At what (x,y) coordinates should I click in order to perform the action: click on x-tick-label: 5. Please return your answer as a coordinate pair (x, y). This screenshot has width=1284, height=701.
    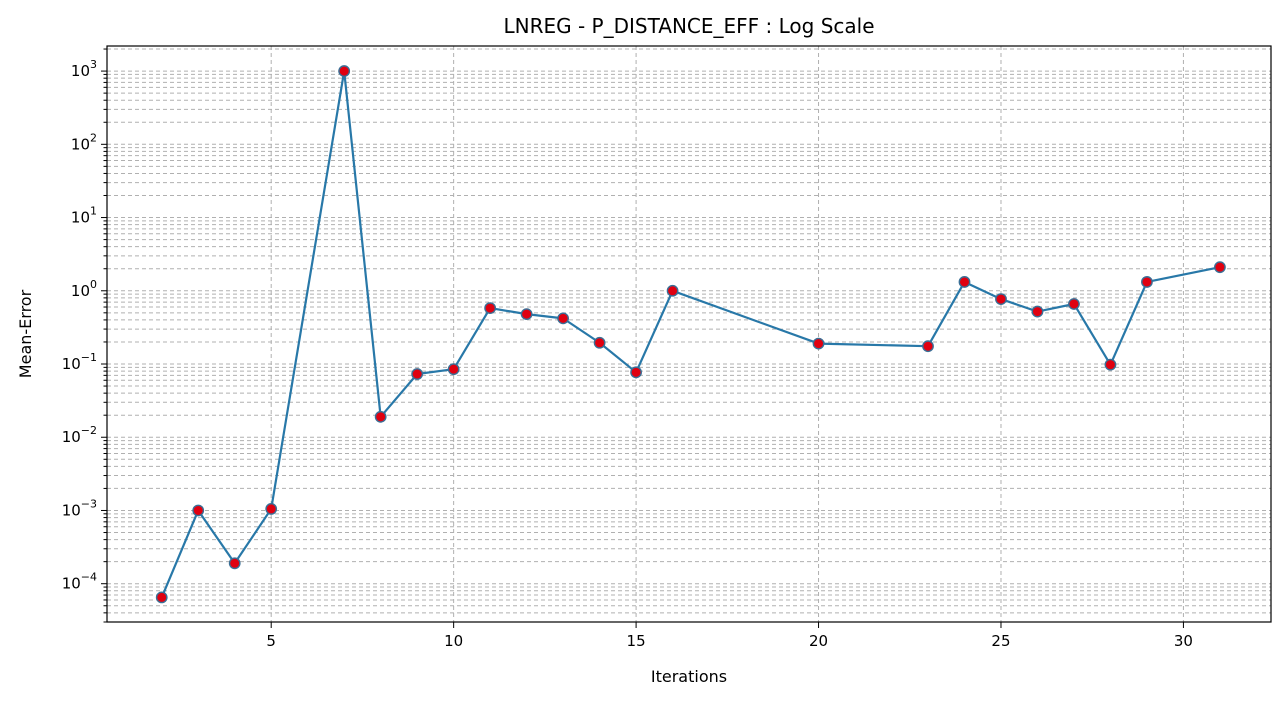
    Looking at the image, I should click on (271, 641).